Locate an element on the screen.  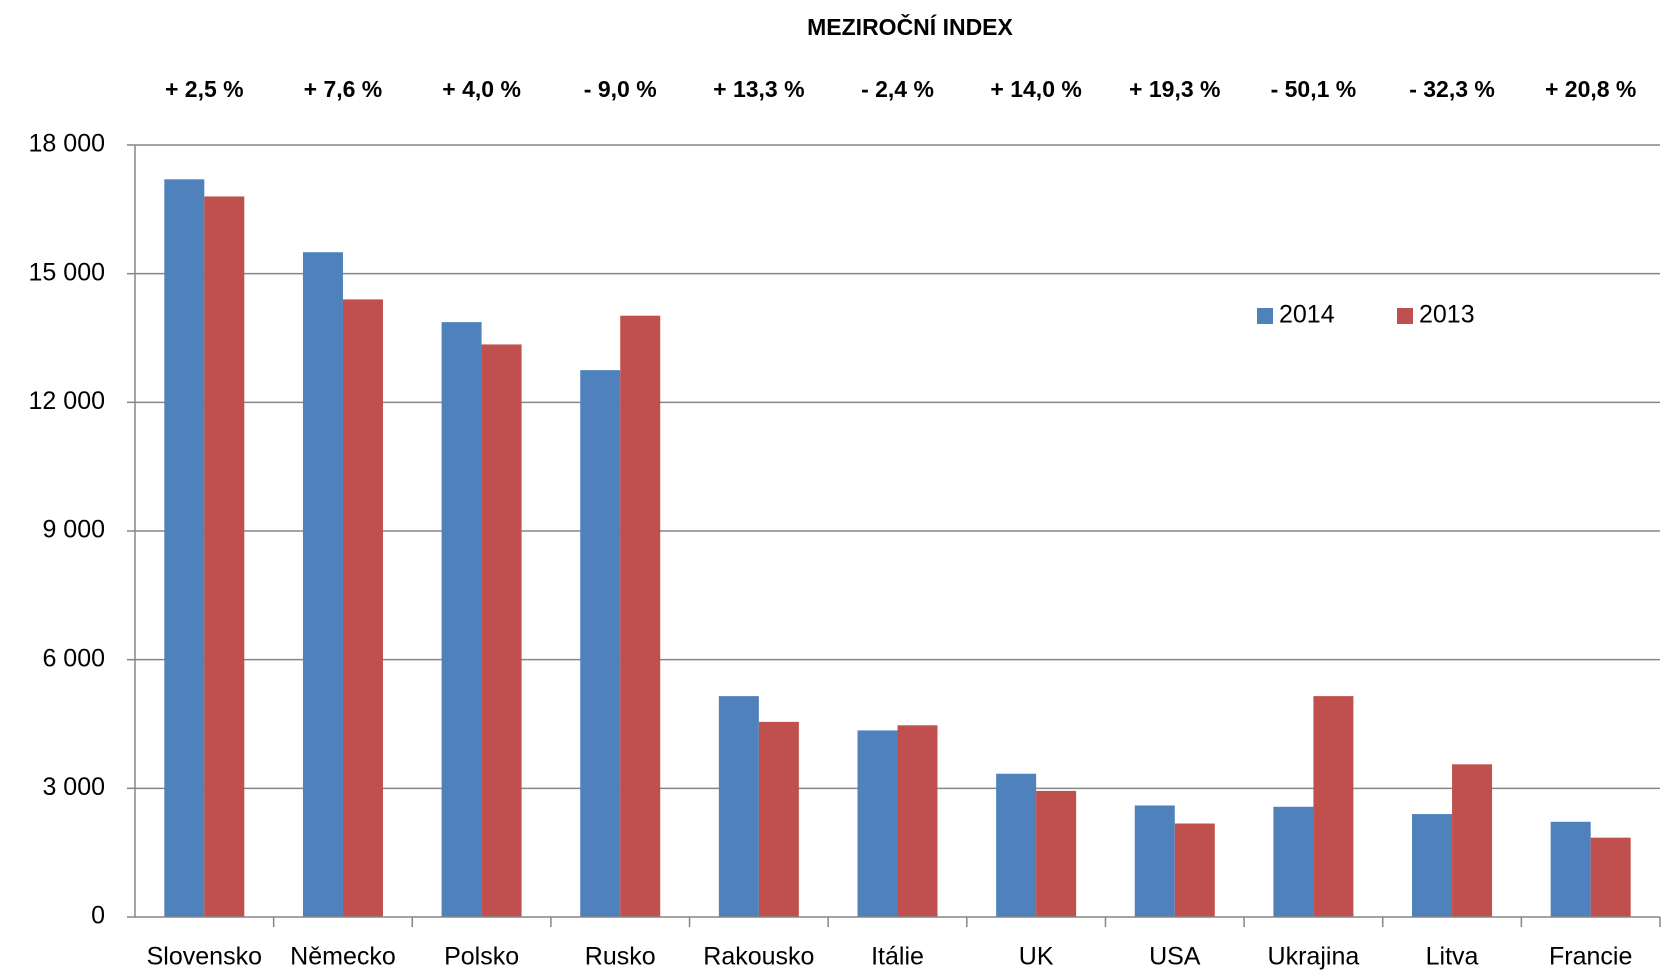
index-label: + 2,5 % is located at coordinates (204, 89).